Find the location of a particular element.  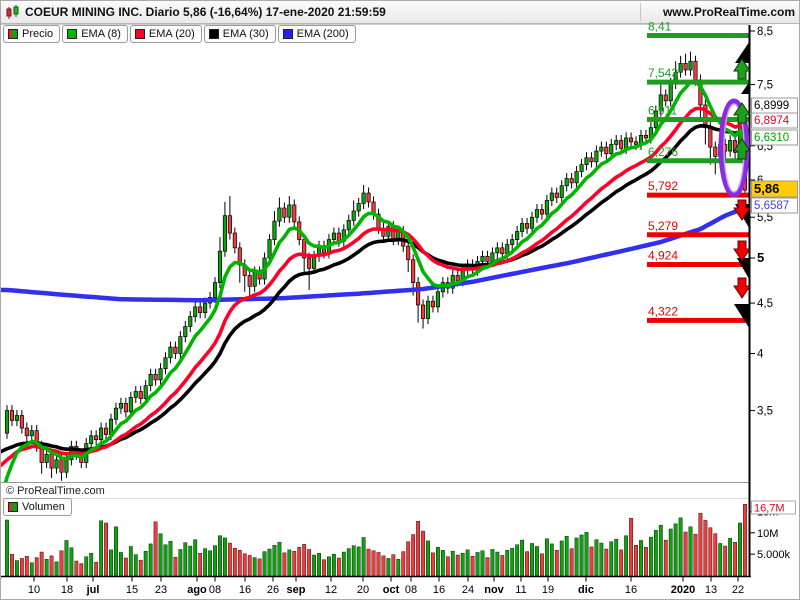

price-tag-label-ema200: 5,6587 is located at coordinates (771, 206).